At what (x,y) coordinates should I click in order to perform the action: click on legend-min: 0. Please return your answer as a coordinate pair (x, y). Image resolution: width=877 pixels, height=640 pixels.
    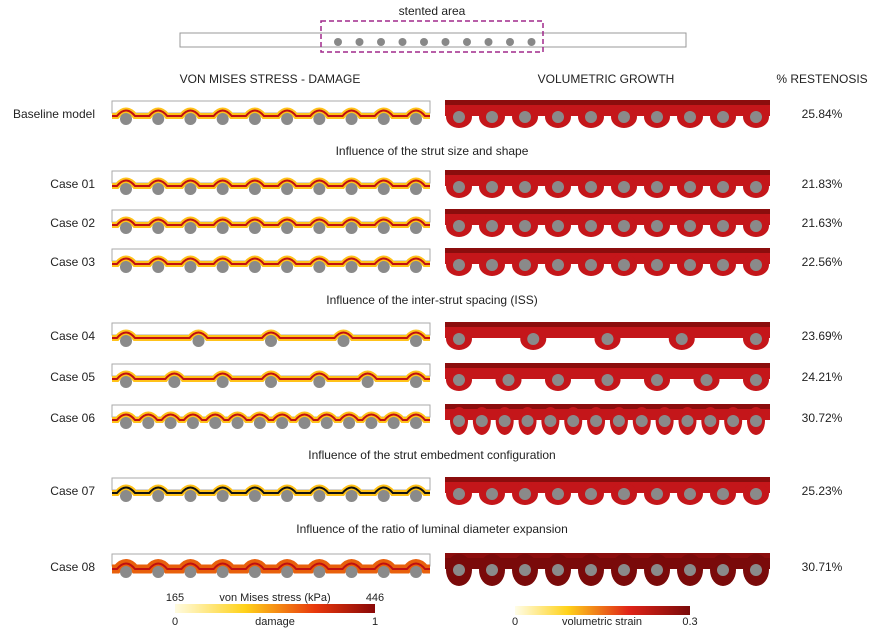
    Looking at the image, I should click on (175, 622).